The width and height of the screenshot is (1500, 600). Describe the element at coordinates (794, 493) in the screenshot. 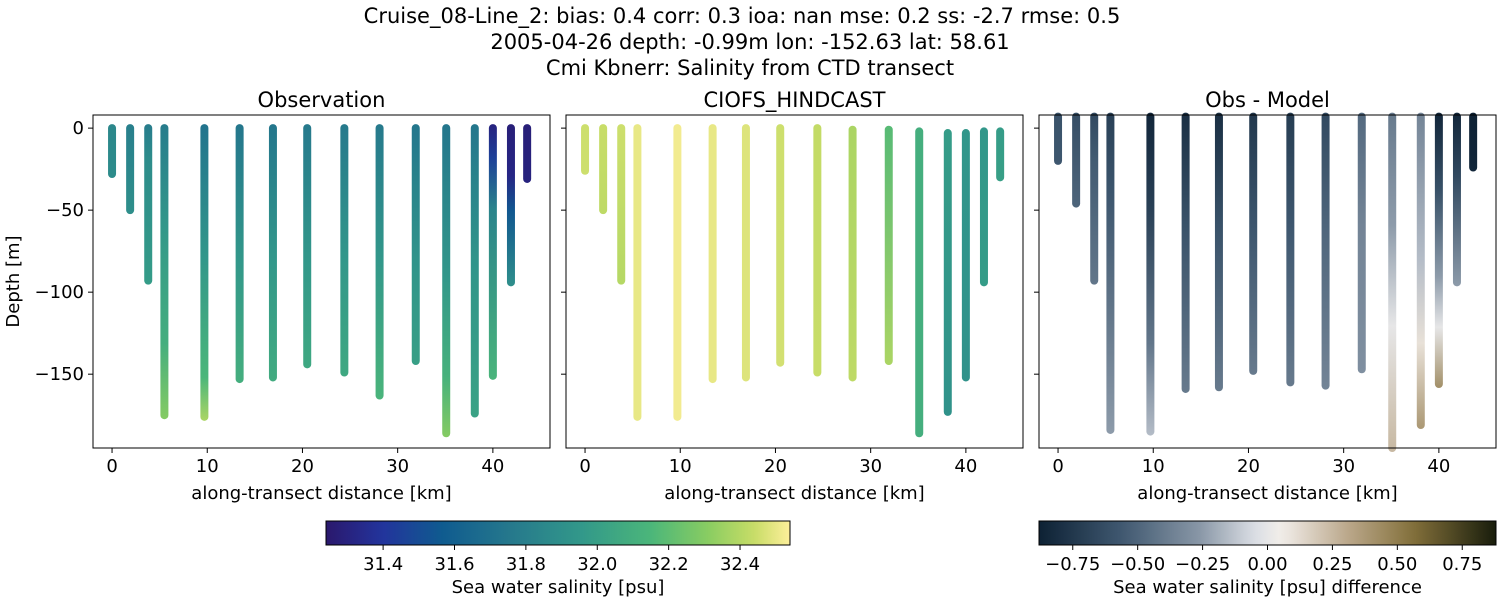

I see `model-x-axis-label: along-transect distance [km]` at that location.